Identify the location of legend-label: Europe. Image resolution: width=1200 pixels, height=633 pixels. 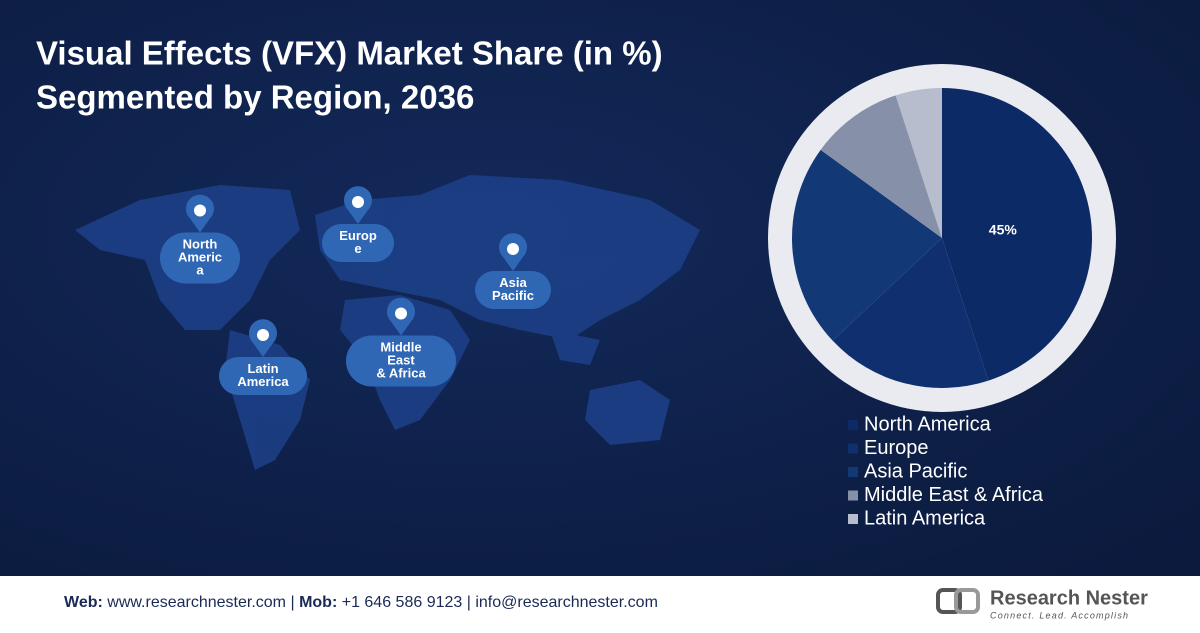
(896, 448).